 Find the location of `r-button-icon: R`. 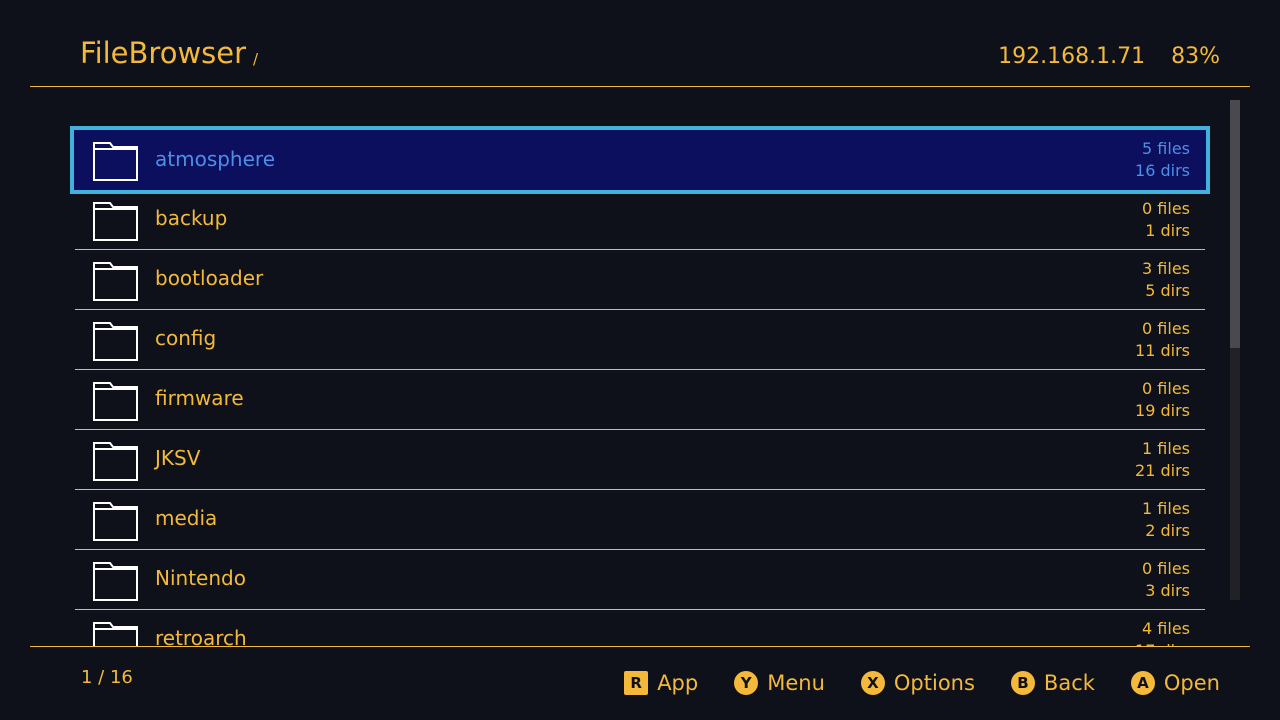

r-button-icon: R is located at coordinates (636, 683).